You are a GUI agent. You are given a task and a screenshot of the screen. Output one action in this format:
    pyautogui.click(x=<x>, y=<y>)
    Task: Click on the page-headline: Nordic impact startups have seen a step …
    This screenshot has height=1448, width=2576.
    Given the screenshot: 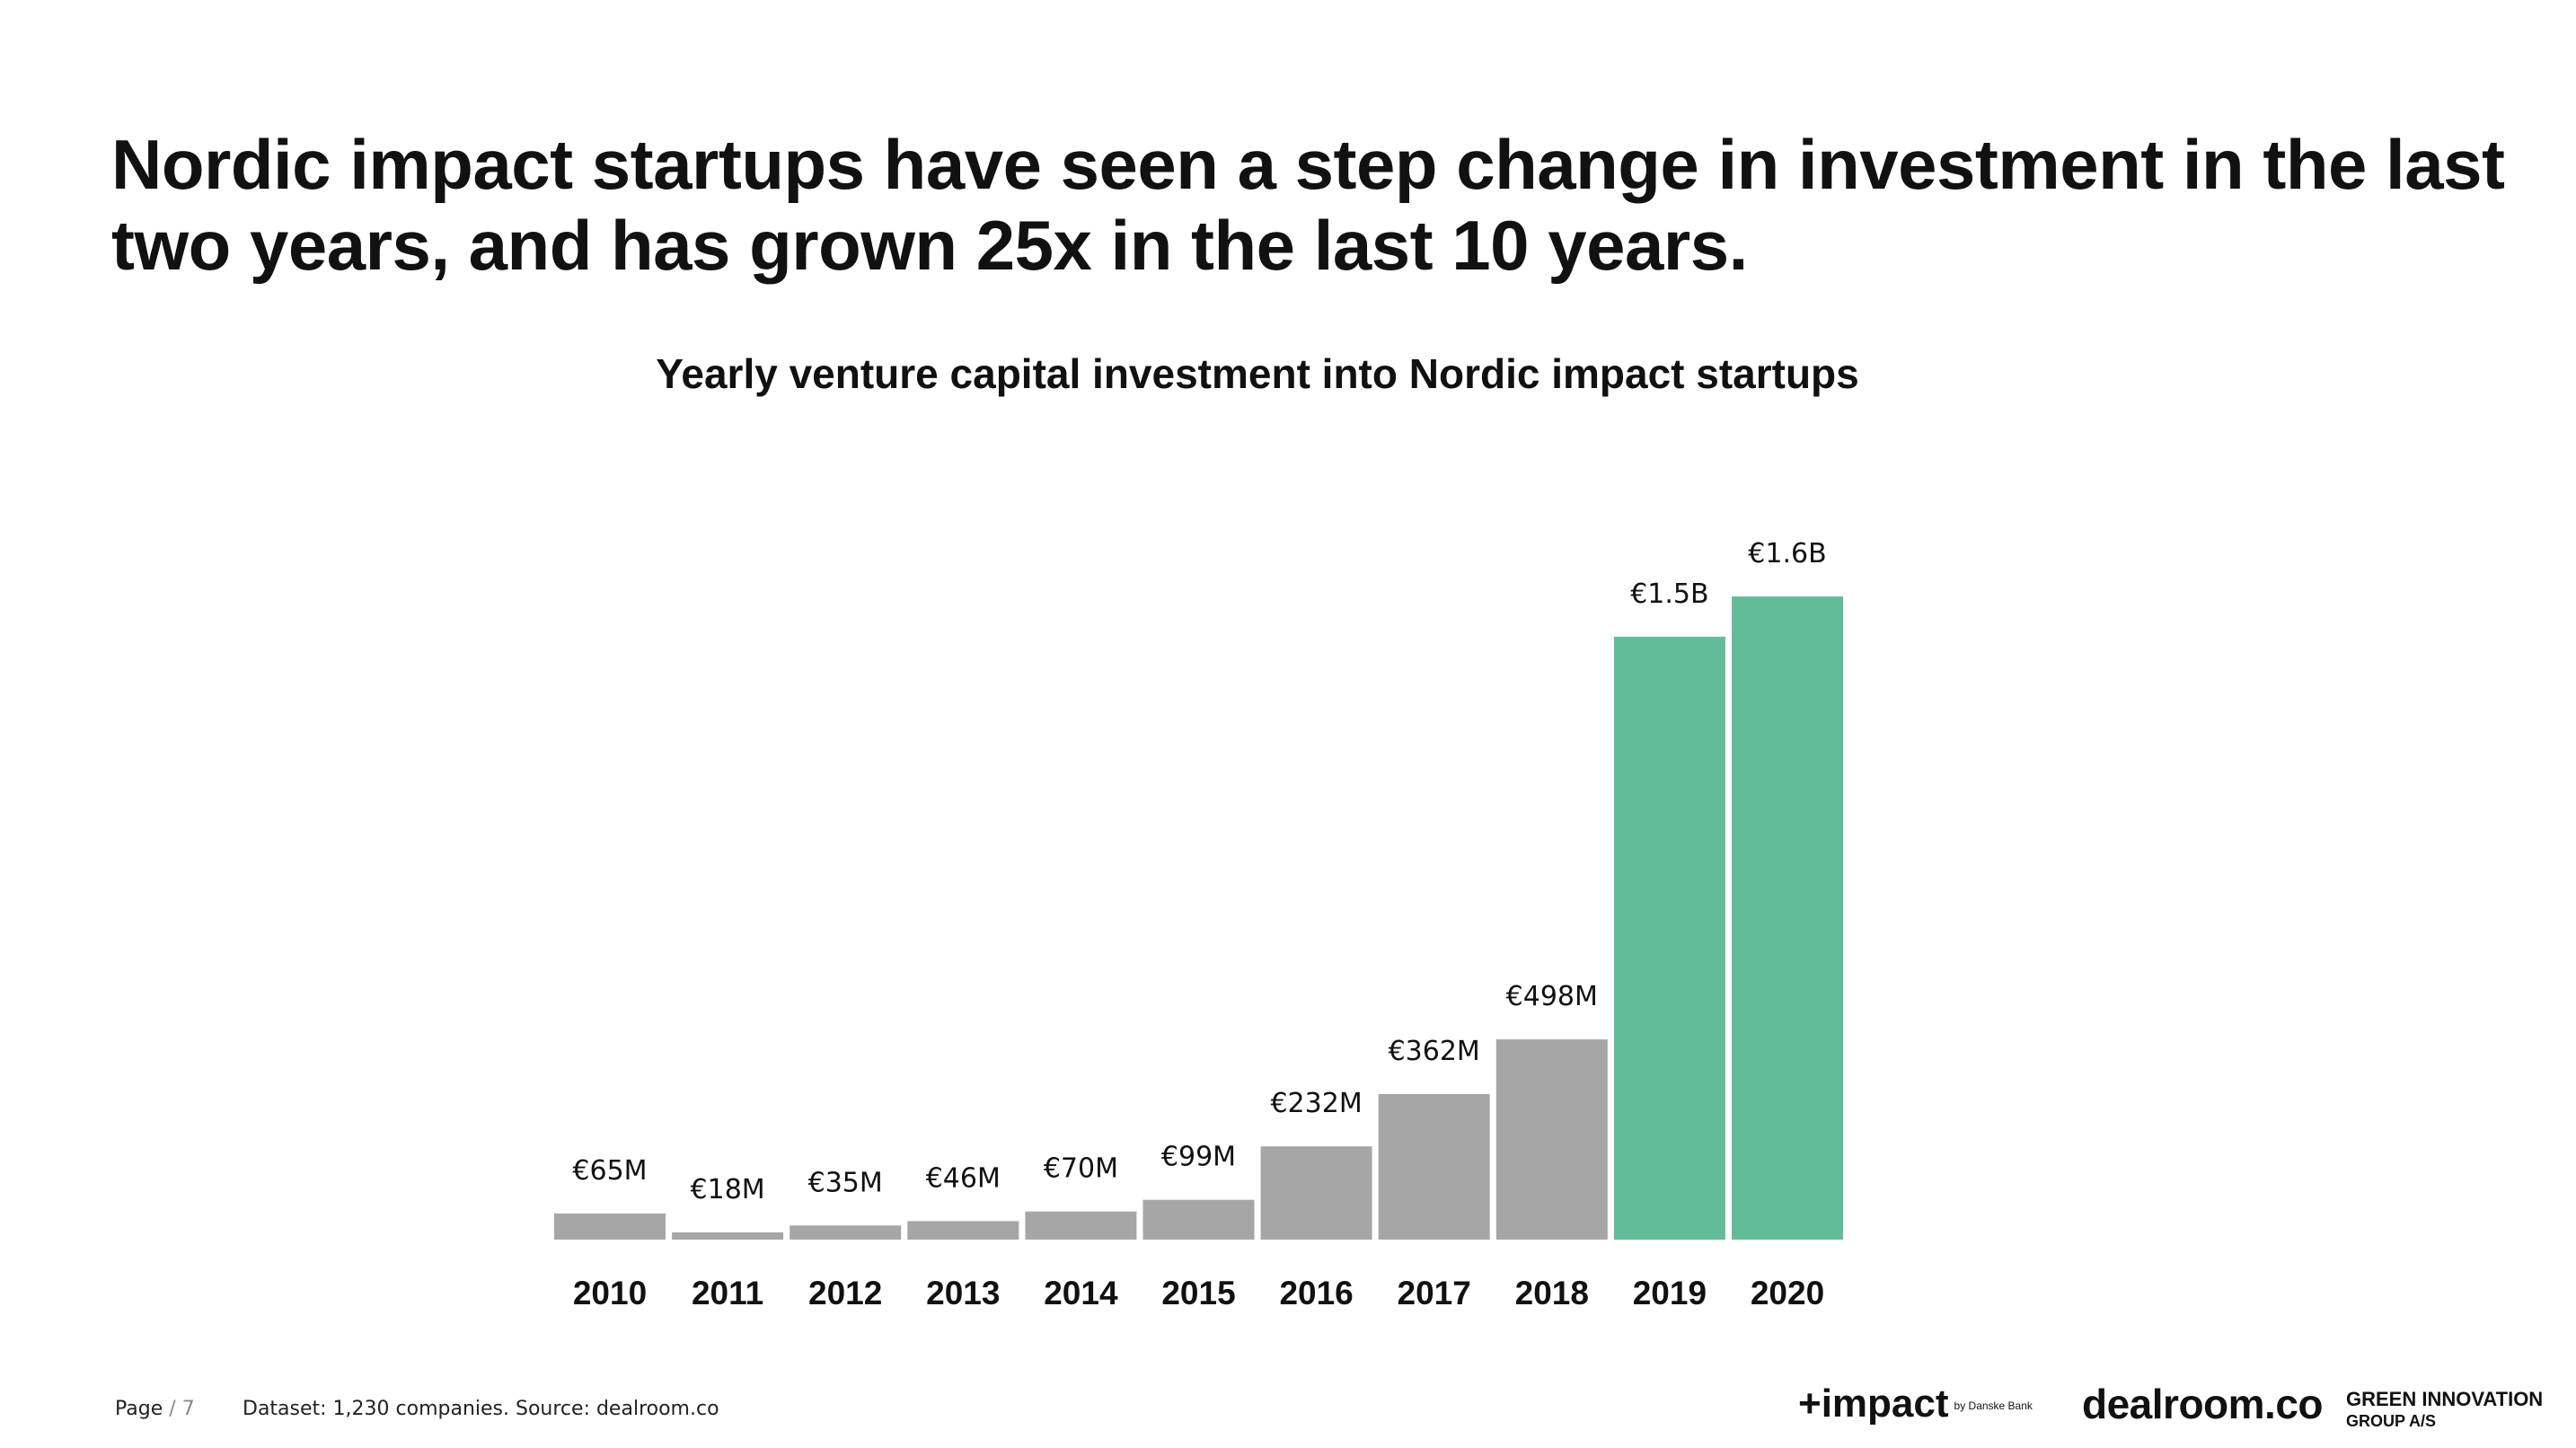 What is the action you would take?
    pyautogui.click(x=1308, y=205)
    